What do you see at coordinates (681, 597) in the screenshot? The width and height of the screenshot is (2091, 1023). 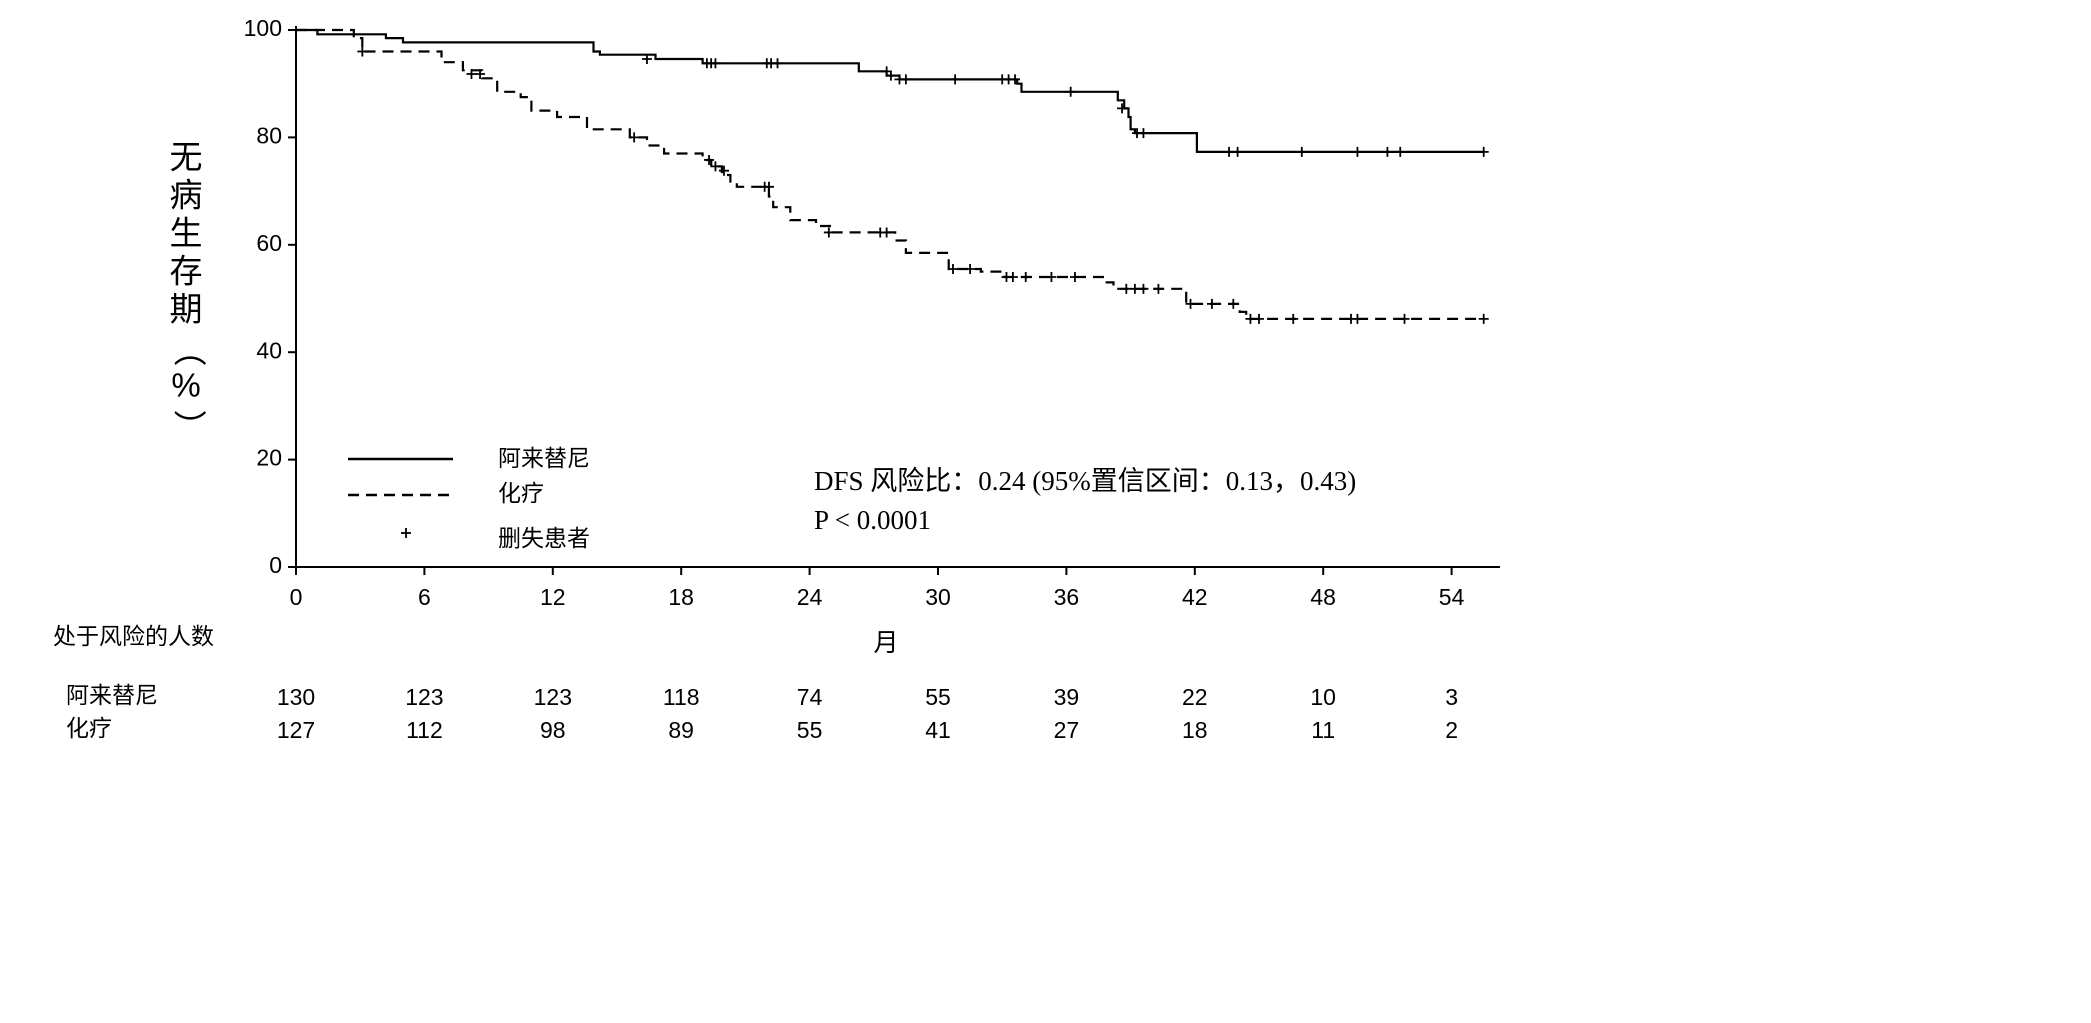 I see `x-tick-label: 18` at bounding box center [681, 597].